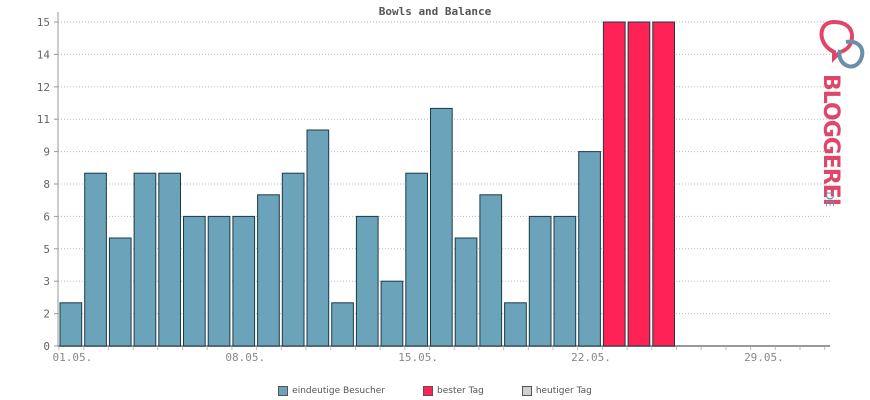  I want to click on legend-label-today: heutiger Tag, so click(563, 391).